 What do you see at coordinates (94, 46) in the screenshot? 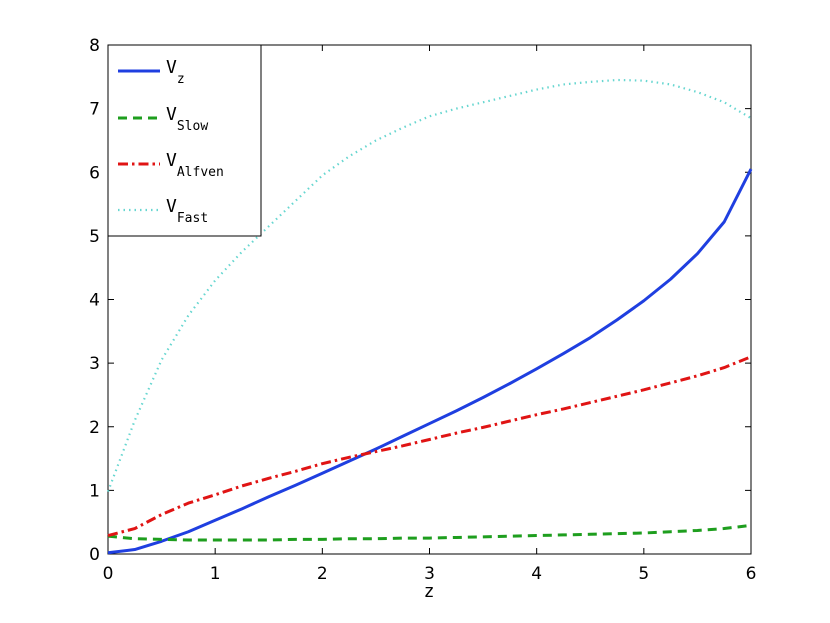
I see `y-tick-label: 8` at bounding box center [94, 46].